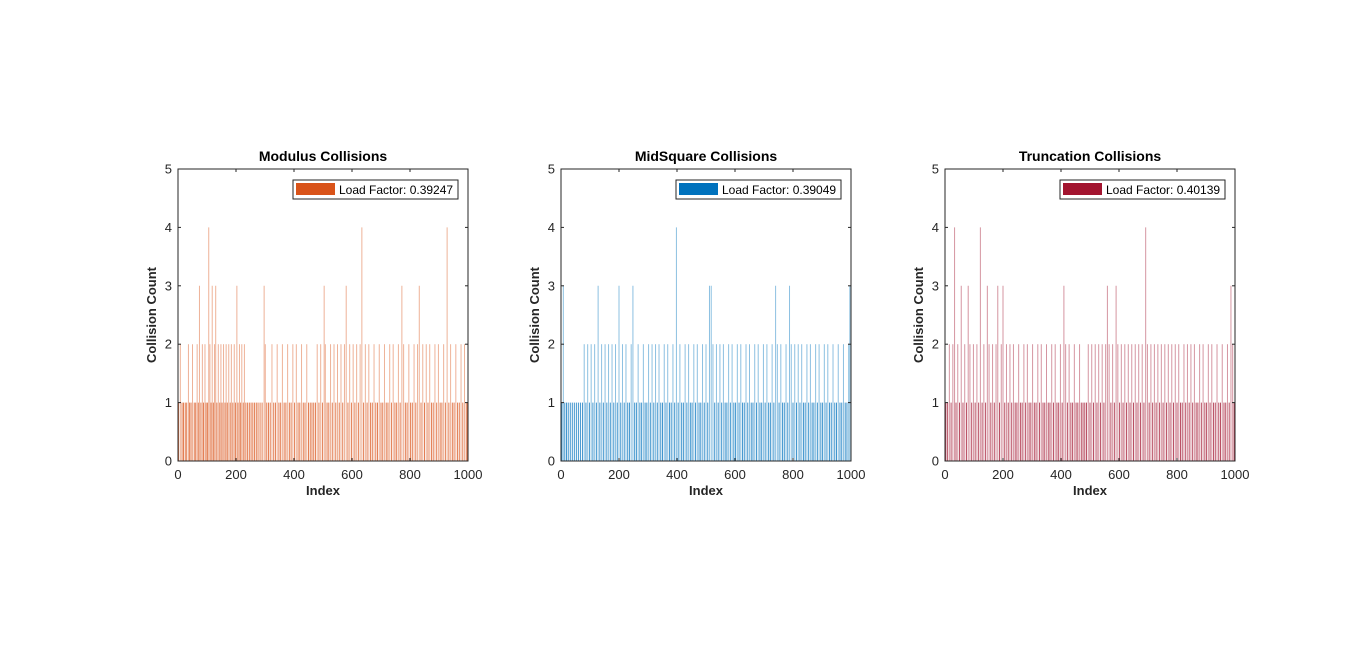 The image size is (1366, 651). I want to click on legend: Load Factor: 0.39247, so click(375, 189).